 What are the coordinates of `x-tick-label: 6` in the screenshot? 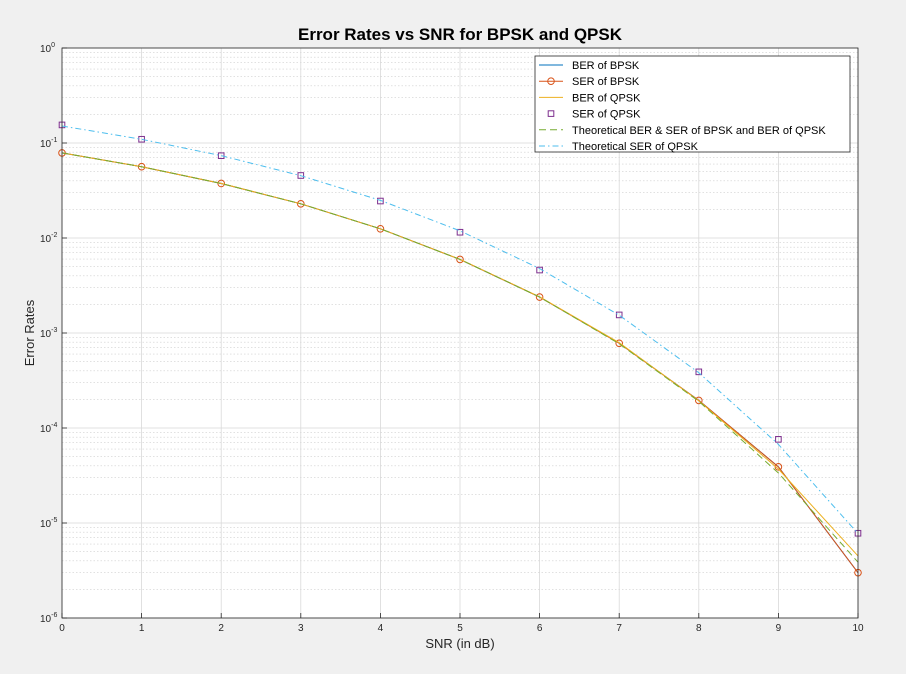 It's located at (540, 628).